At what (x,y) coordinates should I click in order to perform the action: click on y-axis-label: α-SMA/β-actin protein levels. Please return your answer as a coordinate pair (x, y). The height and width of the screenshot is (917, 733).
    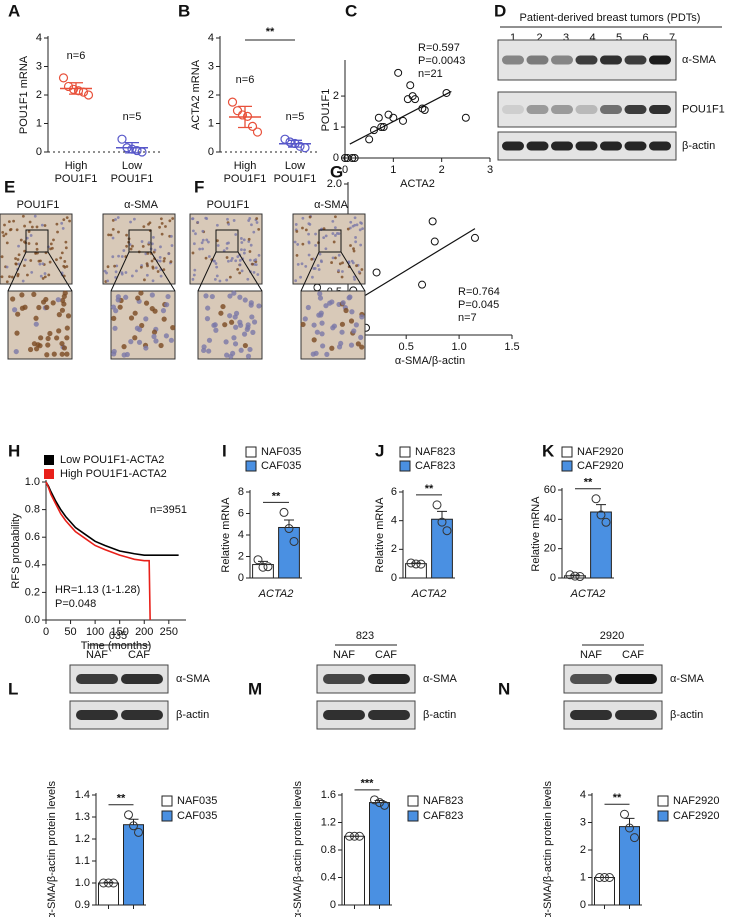
    Looking at the image, I should click on (298, 848).